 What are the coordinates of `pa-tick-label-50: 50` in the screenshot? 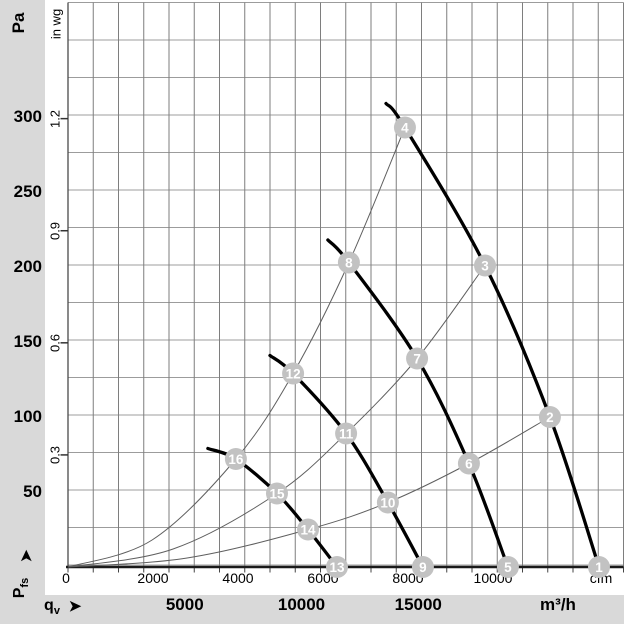 It's located at (32, 491).